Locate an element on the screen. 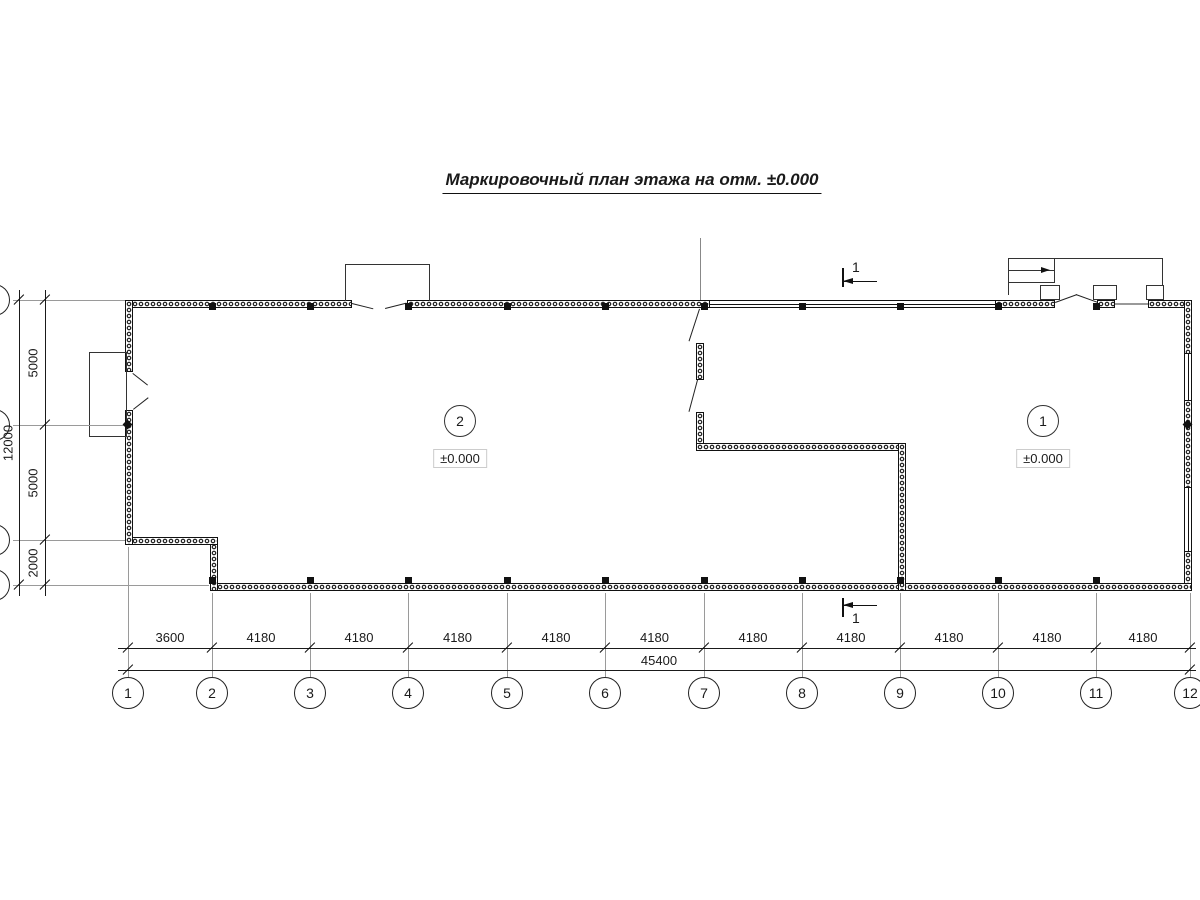  grid-bubble-label: 7 is located at coordinates (704, 693).